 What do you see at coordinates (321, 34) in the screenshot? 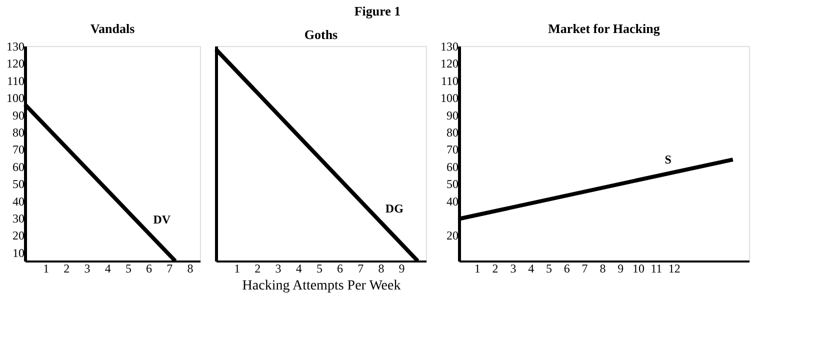
I see `chart-title: Goths` at bounding box center [321, 34].